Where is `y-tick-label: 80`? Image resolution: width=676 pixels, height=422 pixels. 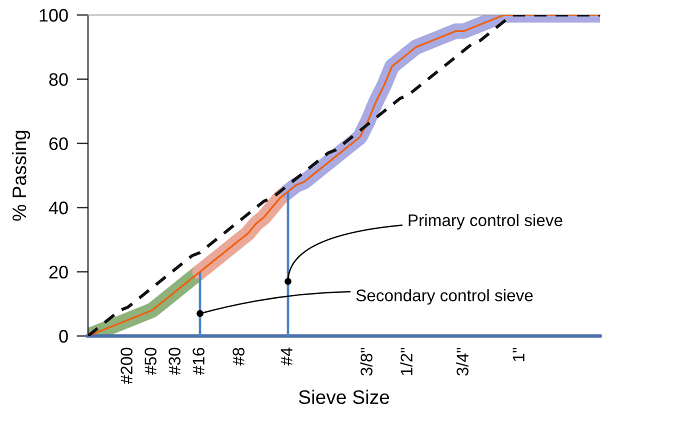 y-tick-label: 80 is located at coordinates (58, 79).